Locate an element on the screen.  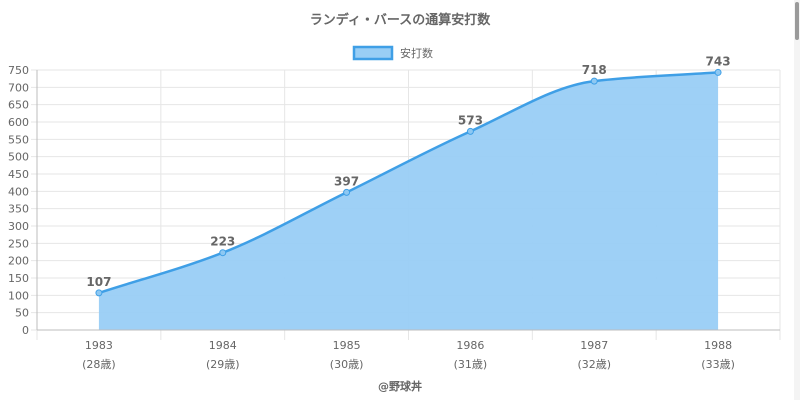
y-tick-label: 450 is located at coordinates (18, 174).